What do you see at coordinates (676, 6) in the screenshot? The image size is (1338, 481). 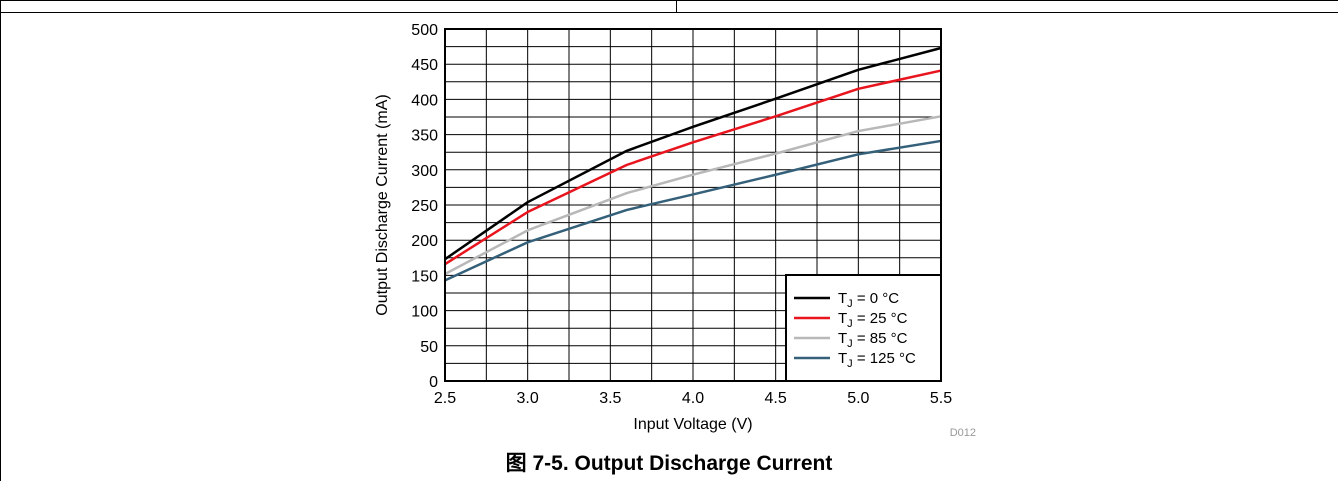 I see `page-column-divider` at bounding box center [676, 6].